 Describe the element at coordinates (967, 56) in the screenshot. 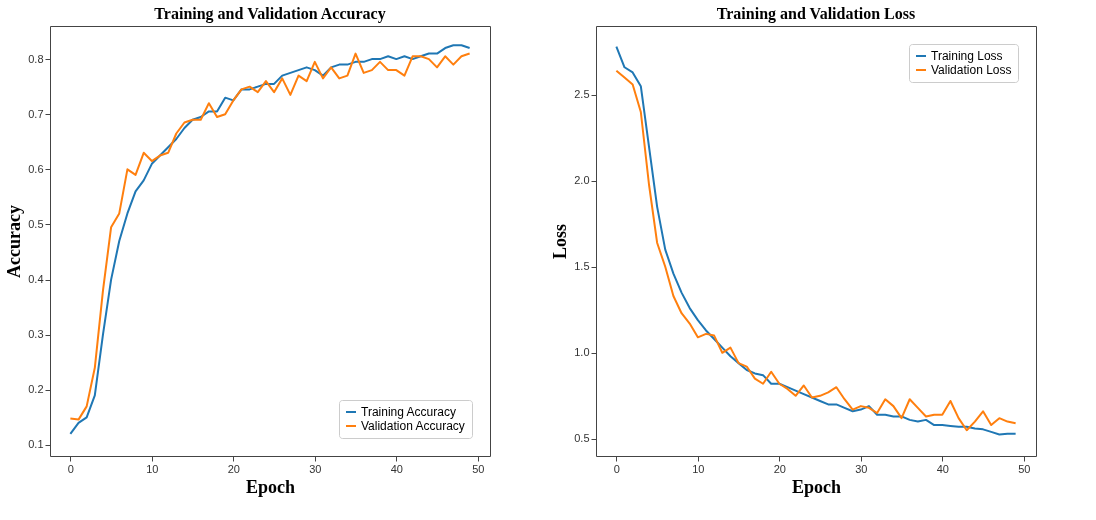

I see `legend-label: Training Loss` at that location.